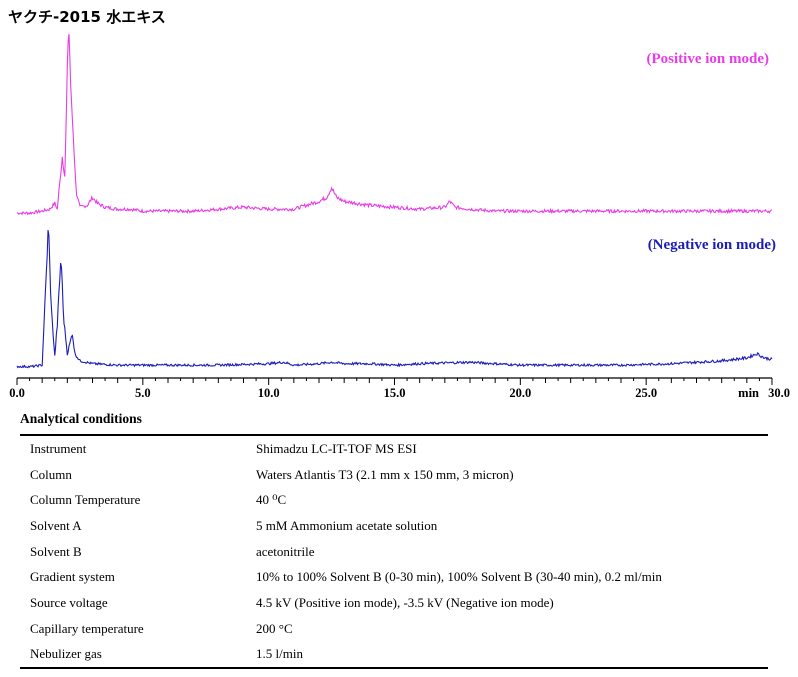 The width and height of the screenshot is (798, 677). What do you see at coordinates (87, 628) in the screenshot?
I see `condition-label: Capillary temperature` at bounding box center [87, 628].